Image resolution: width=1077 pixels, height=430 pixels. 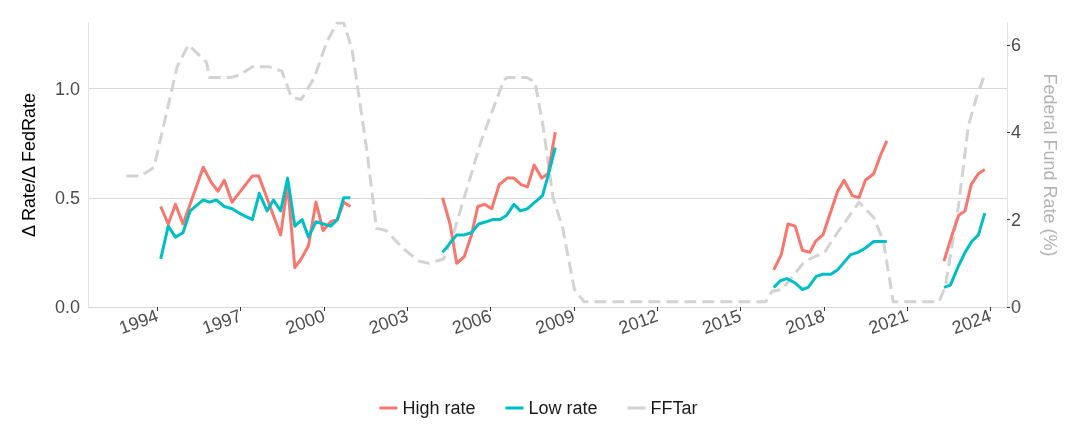 I want to click on x-tick-label: 2012, so click(x=638, y=322).